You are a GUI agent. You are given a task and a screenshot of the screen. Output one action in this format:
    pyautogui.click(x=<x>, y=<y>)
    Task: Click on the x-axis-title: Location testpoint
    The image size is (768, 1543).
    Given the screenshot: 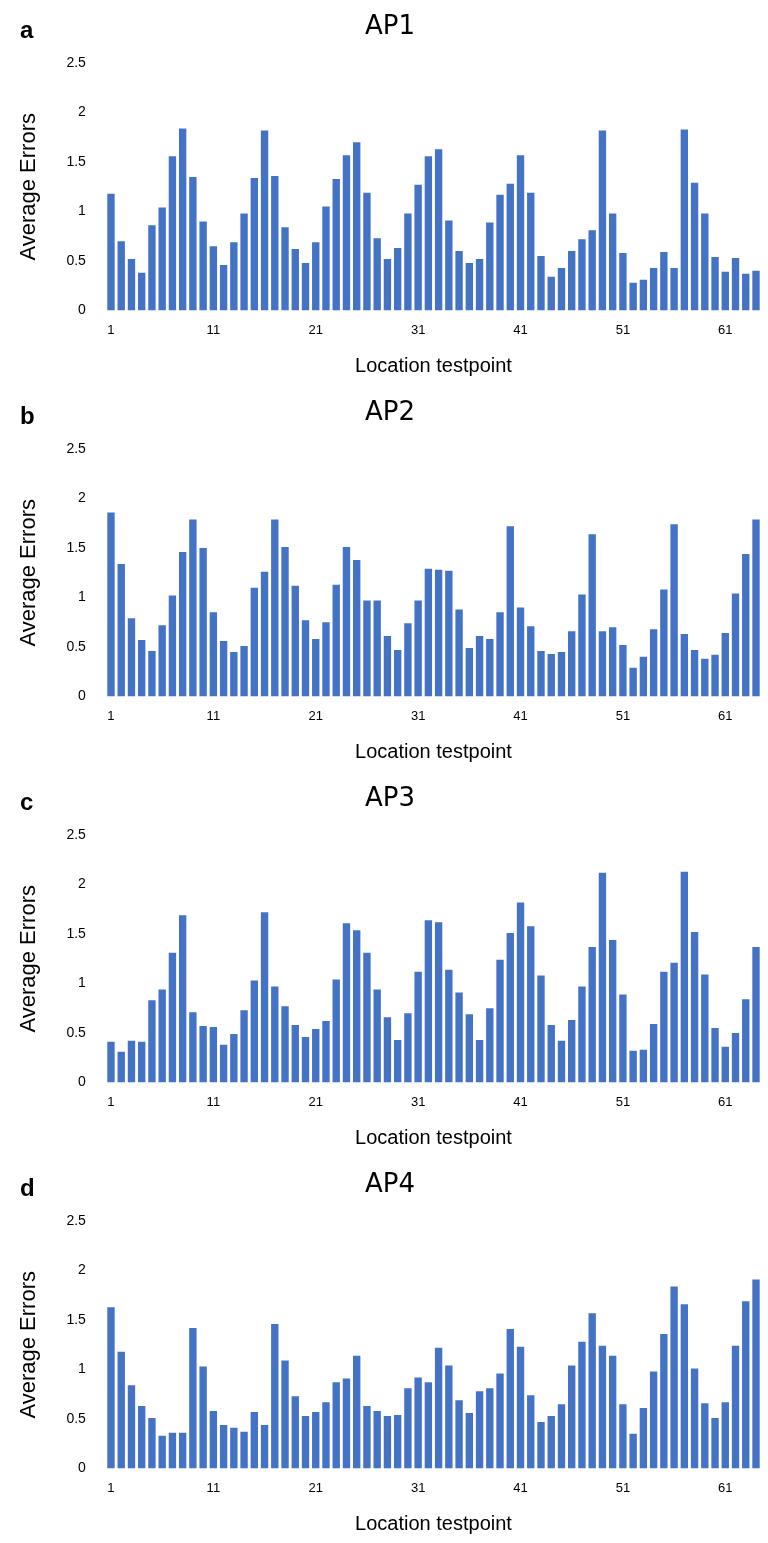 What is the action you would take?
    pyautogui.click(x=434, y=1522)
    